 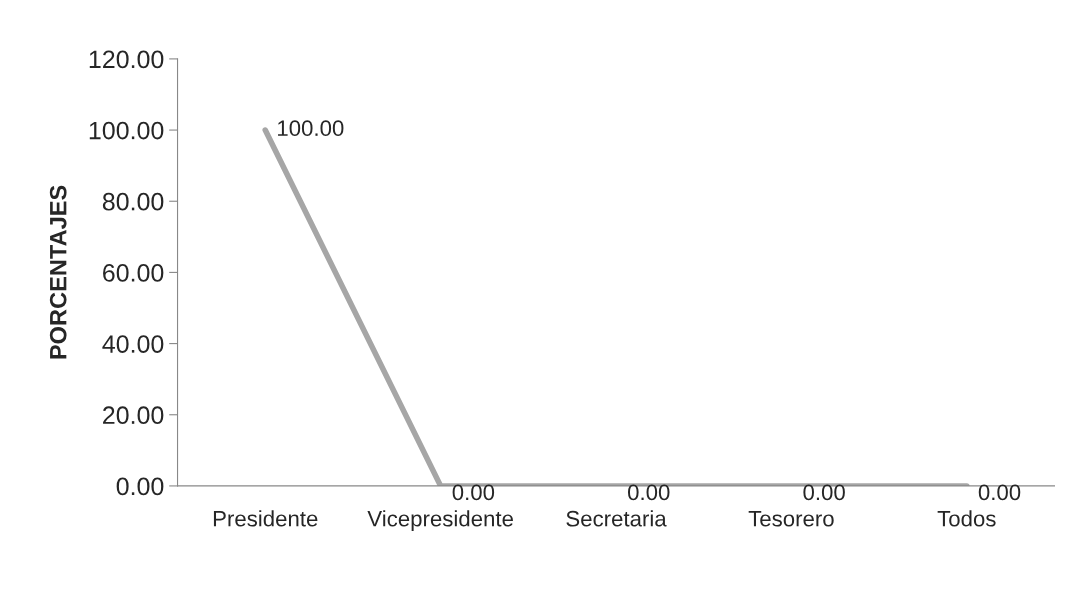 What do you see at coordinates (133, 415) in the screenshot?
I see `y-tick-label: 20.00` at bounding box center [133, 415].